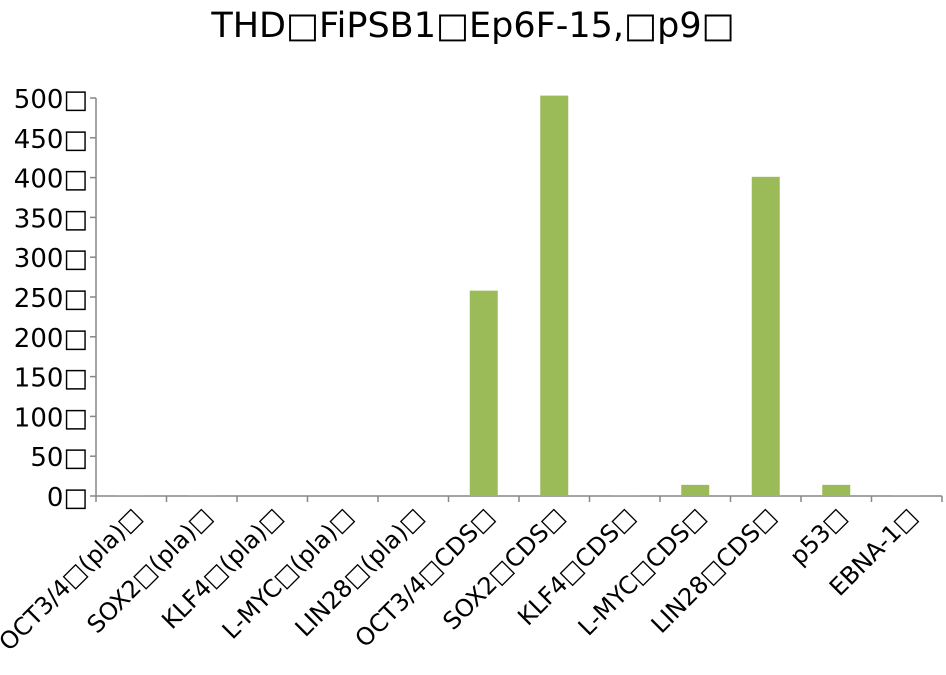  Describe the element at coordinates (818, 536) in the screenshot. I see `x-tick-label: p53□` at that location.